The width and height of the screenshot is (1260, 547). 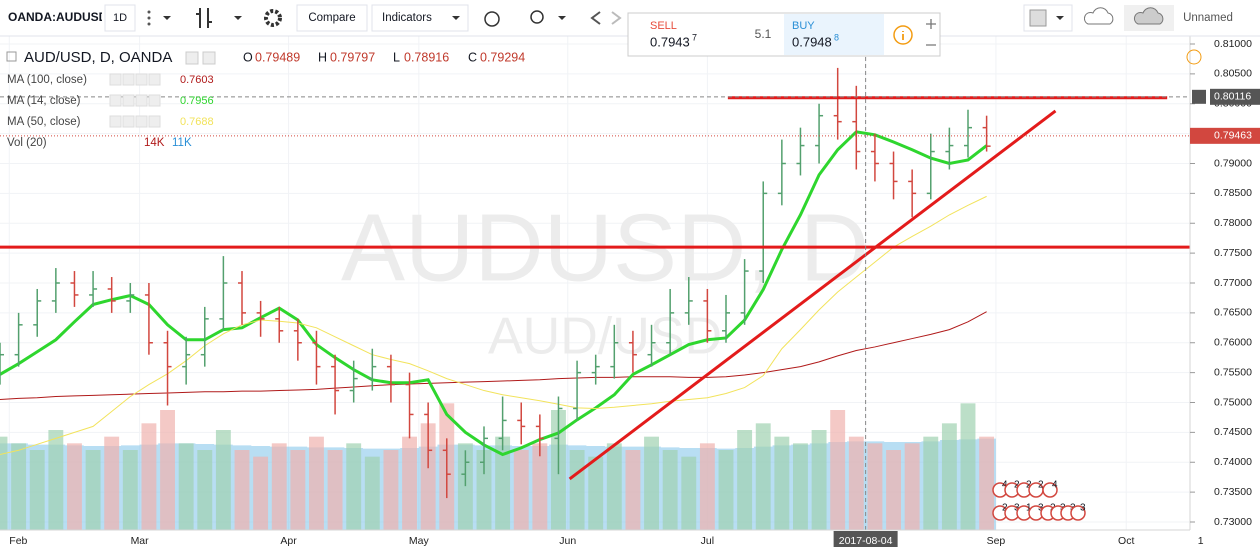 I want to click on settings-button, so click(x=273, y=18).